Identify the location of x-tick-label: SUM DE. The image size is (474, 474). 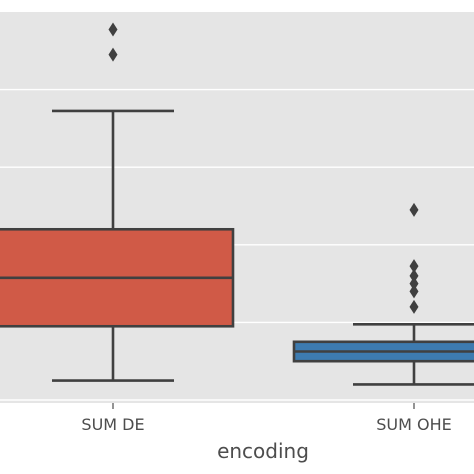
(112, 424).